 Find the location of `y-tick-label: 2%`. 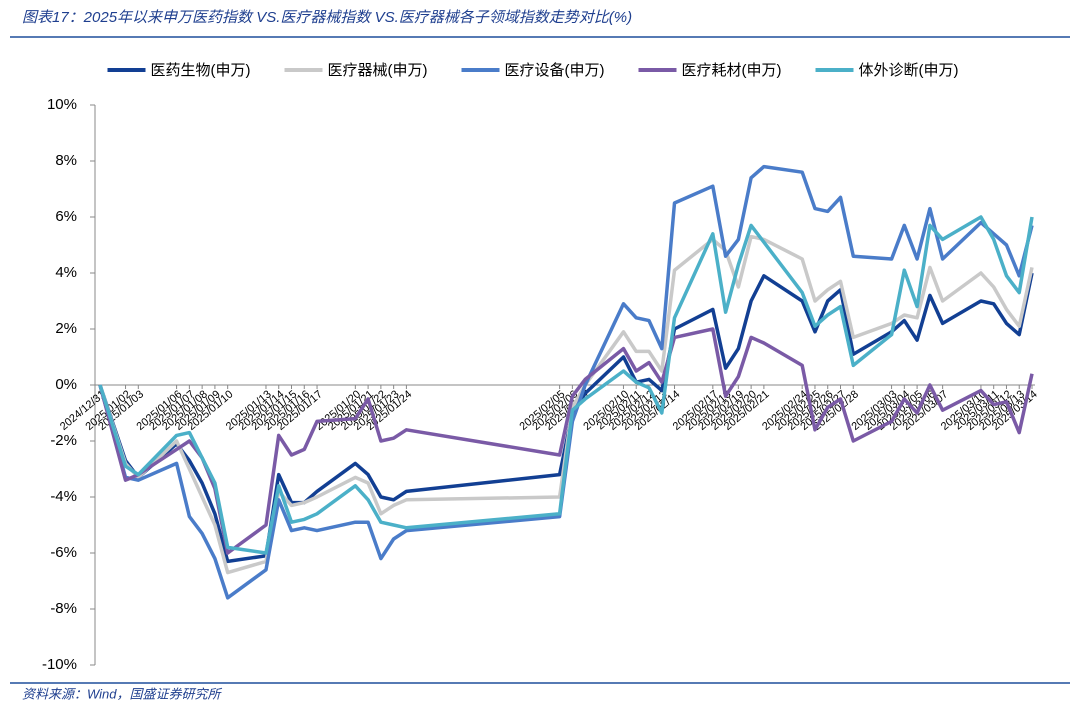

y-tick-label: 2% is located at coordinates (66, 328).